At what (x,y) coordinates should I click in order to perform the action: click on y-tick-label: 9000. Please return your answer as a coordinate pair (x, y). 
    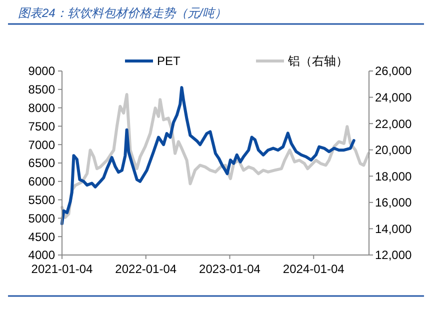
    Looking at the image, I should click on (42, 71).